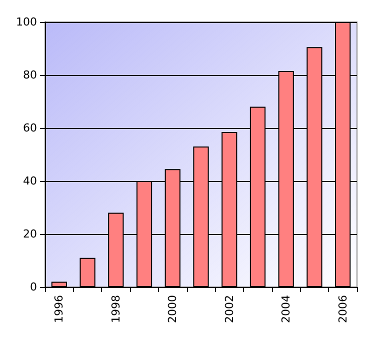 This screenshot has height=337, width=387. I want to click on x-tick-label: 2004, so click(286, 309).